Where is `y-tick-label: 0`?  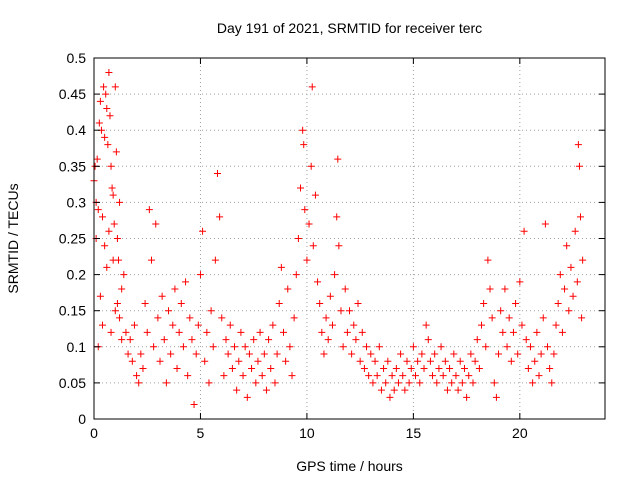
y-tick-label: 0 is located at coordinates (82, 419).